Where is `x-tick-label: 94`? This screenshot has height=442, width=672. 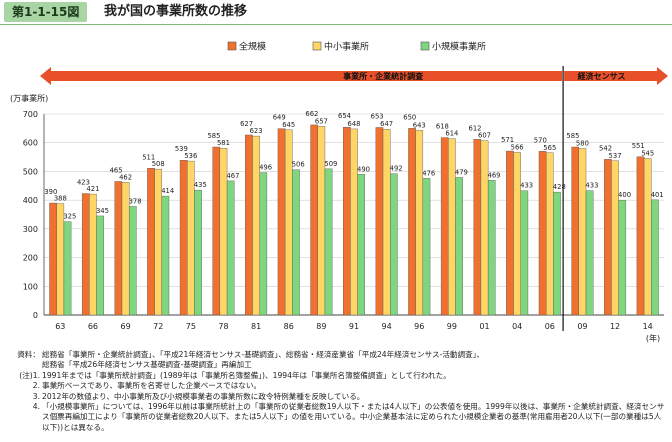 x-tick-label: 94 is located at coordinates (387, 326).